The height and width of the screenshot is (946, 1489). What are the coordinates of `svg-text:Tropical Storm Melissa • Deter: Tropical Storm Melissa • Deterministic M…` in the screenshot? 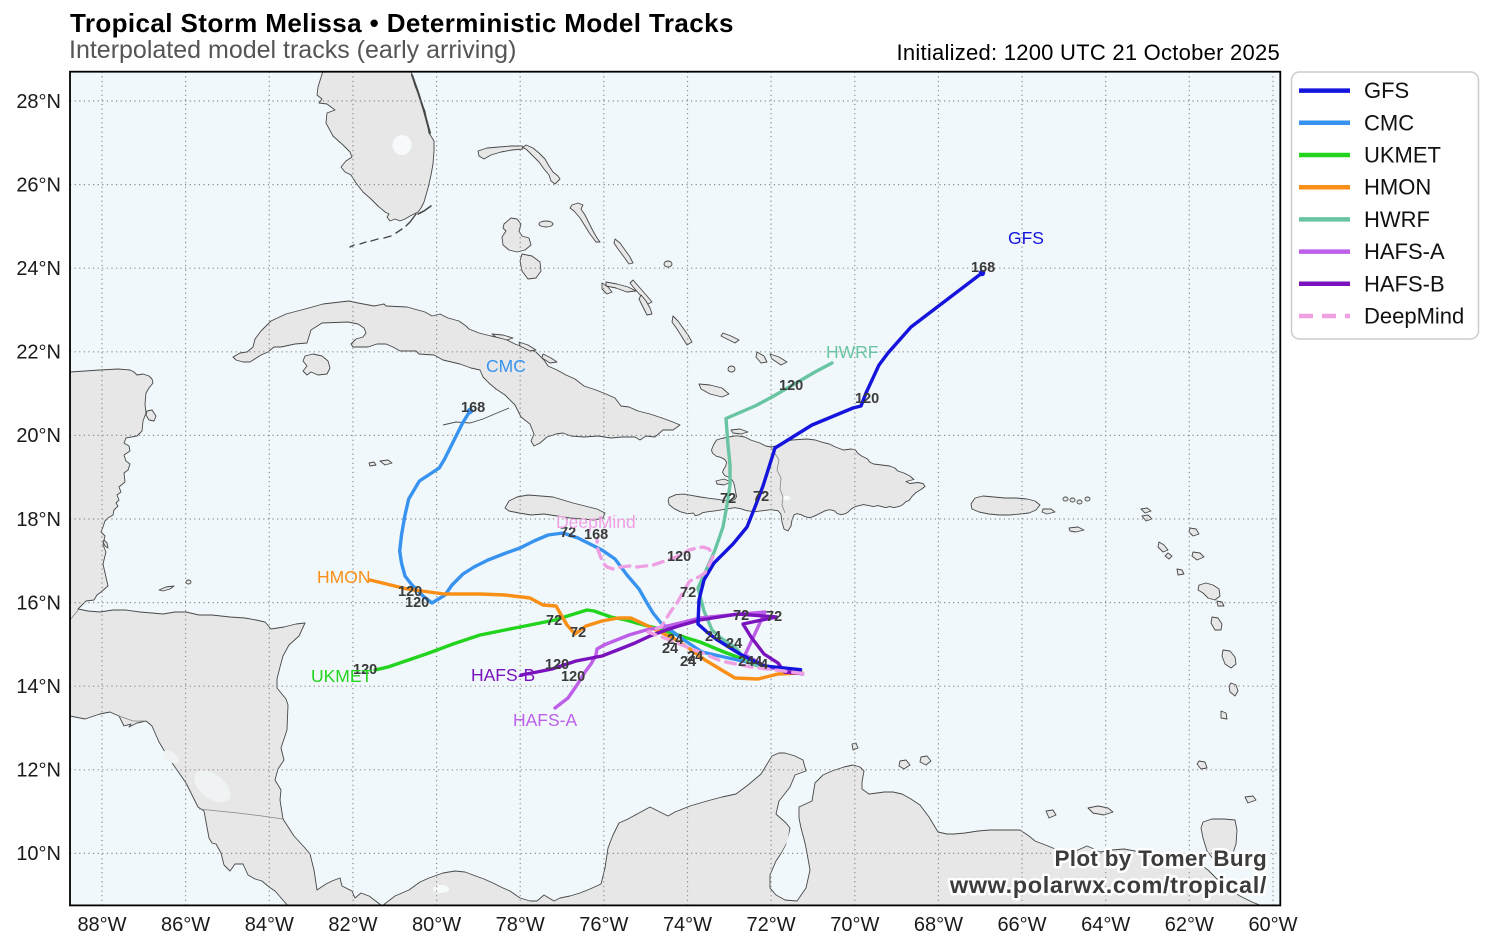 It's located at (402, 23).